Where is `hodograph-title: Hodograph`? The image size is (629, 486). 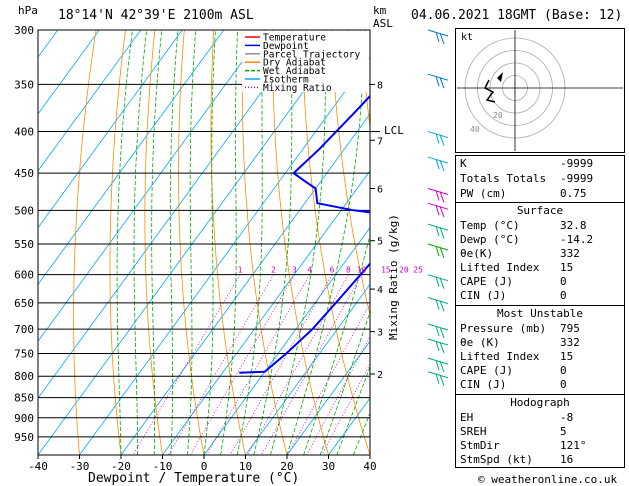
hodograph-title: Hodograph is located at coordinates (540, 402).